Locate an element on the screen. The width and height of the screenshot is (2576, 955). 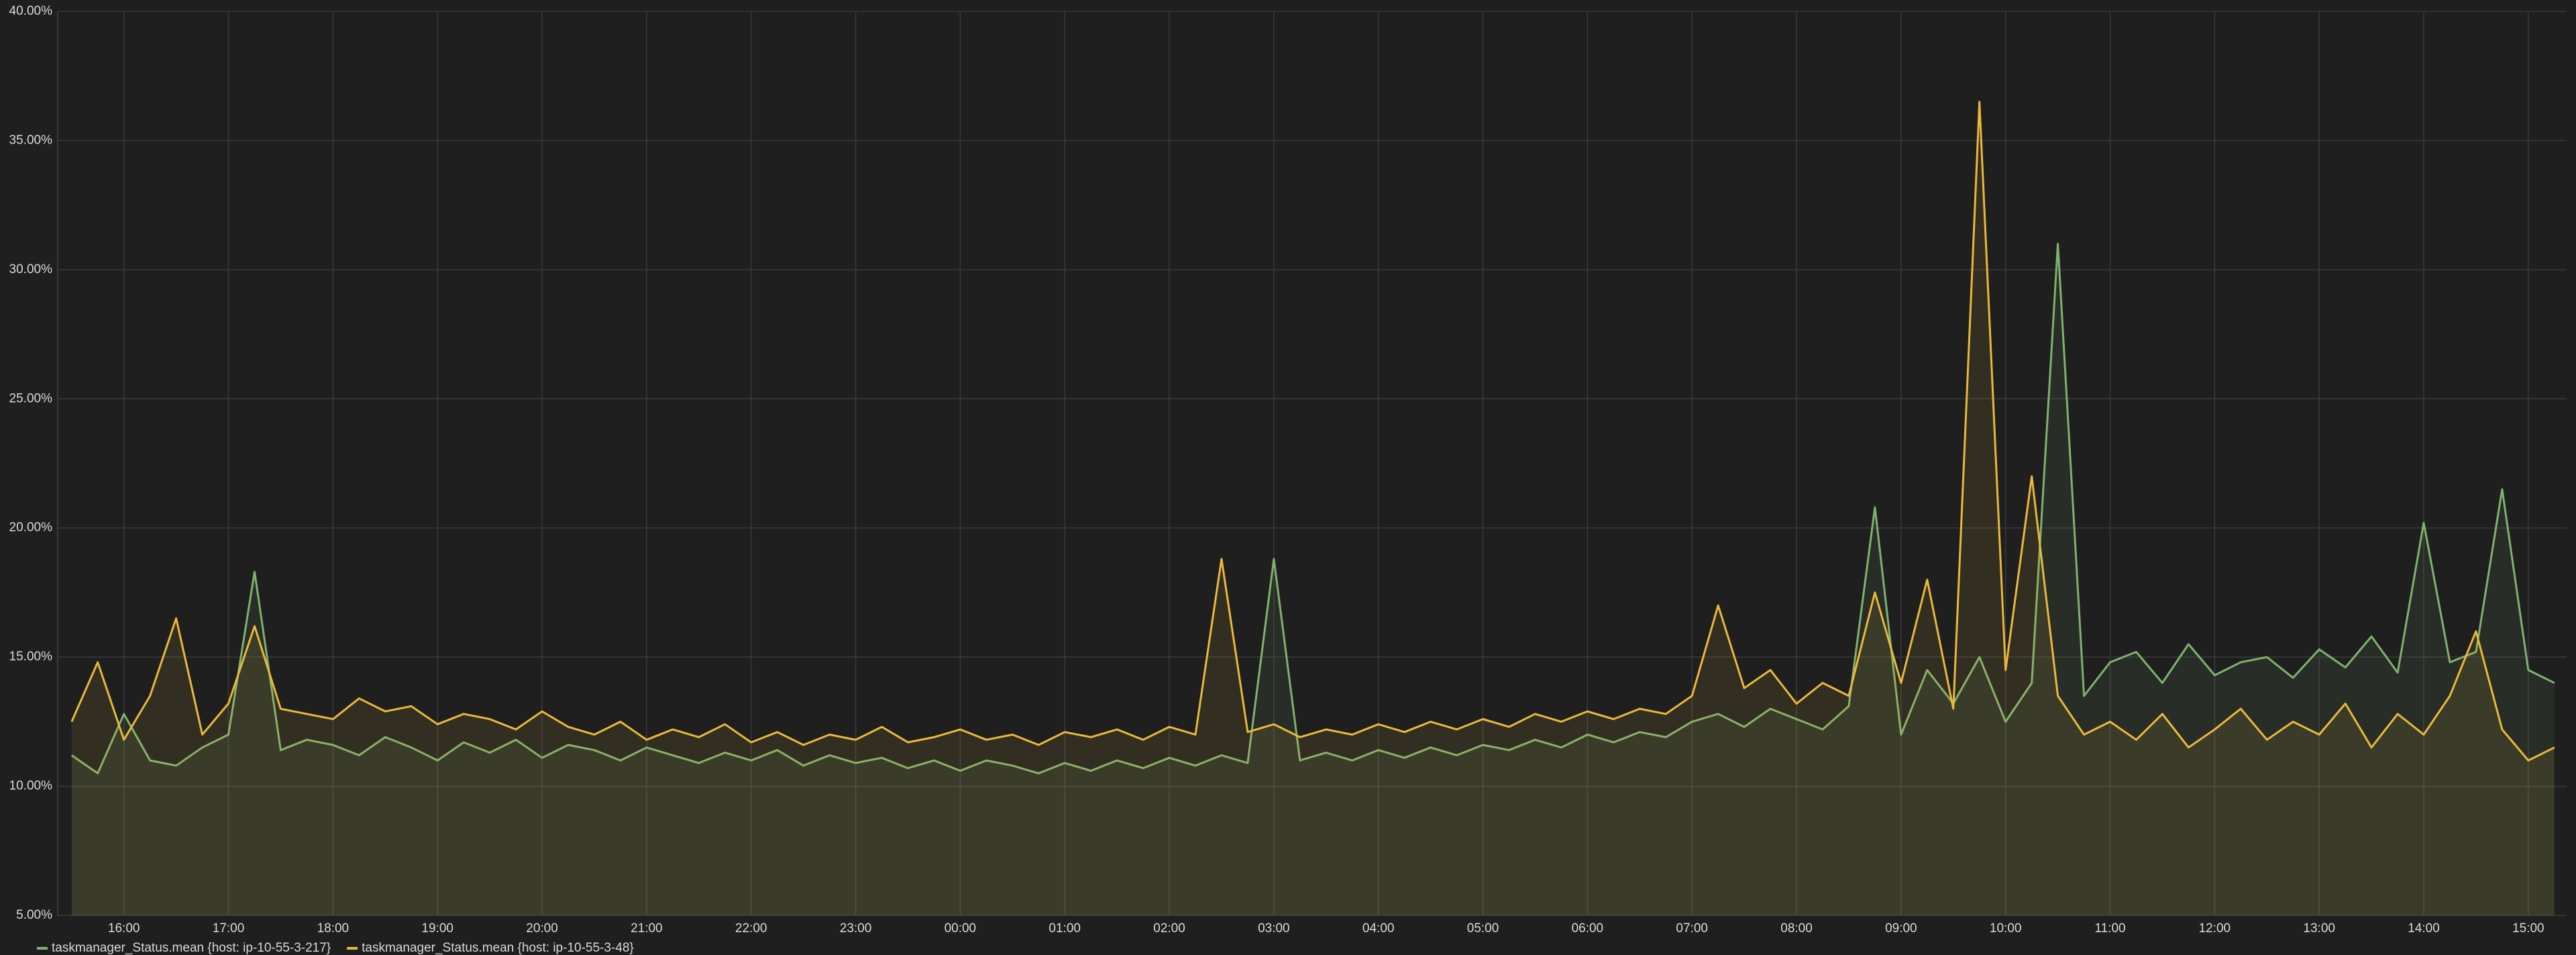
y-tick-label: 25.00% is located at coordinates (31, 398).